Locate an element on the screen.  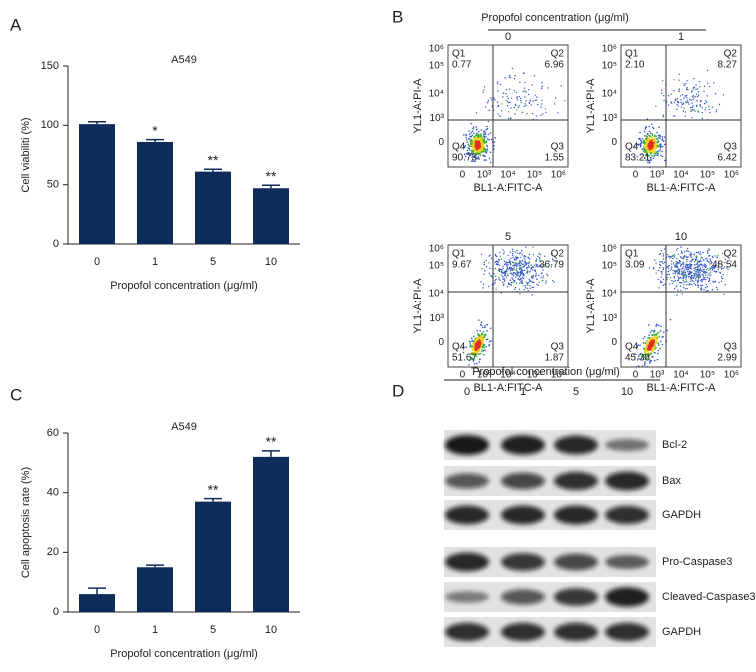
band-label: Cleaved-Caspase3 is located at coordinates (709, 597).